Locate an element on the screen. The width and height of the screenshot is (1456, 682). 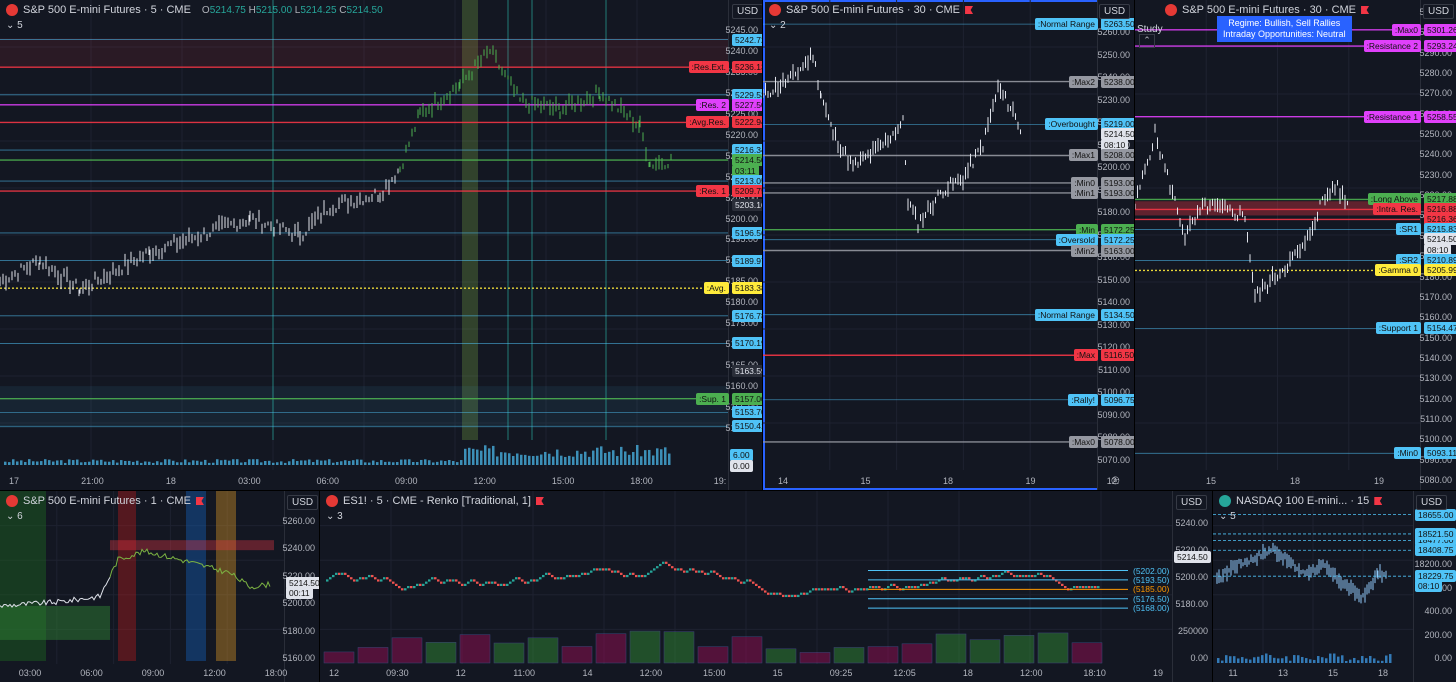
indicator-collapse-toggle: ⌄ 3 is located at coordinates (334, 516).